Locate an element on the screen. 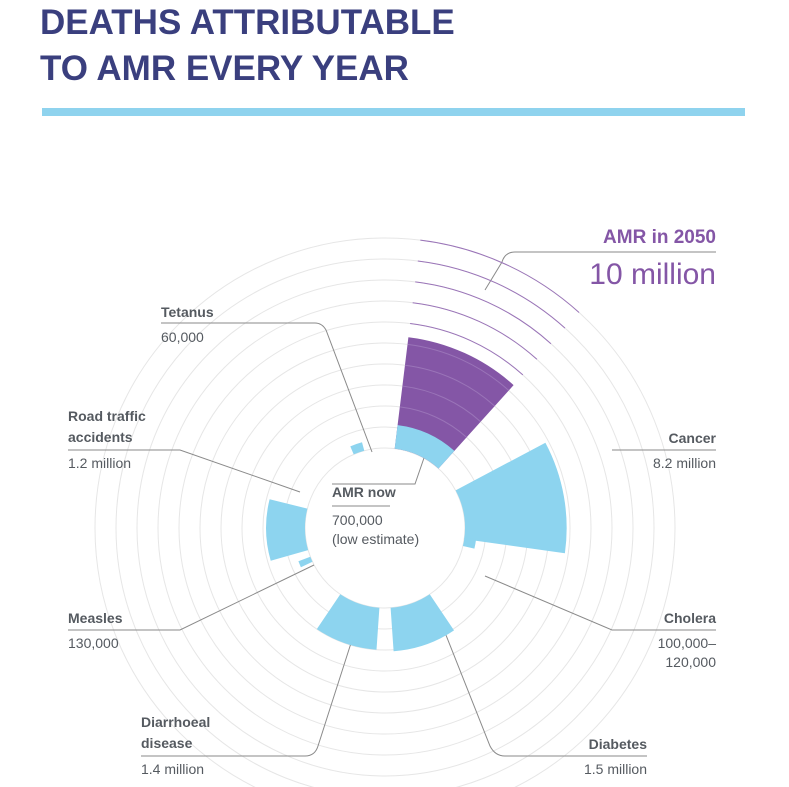 This screenshot has height=787, width=789. road-traffic-label-name-1: Road traffic is located at coordinates (107, 416).